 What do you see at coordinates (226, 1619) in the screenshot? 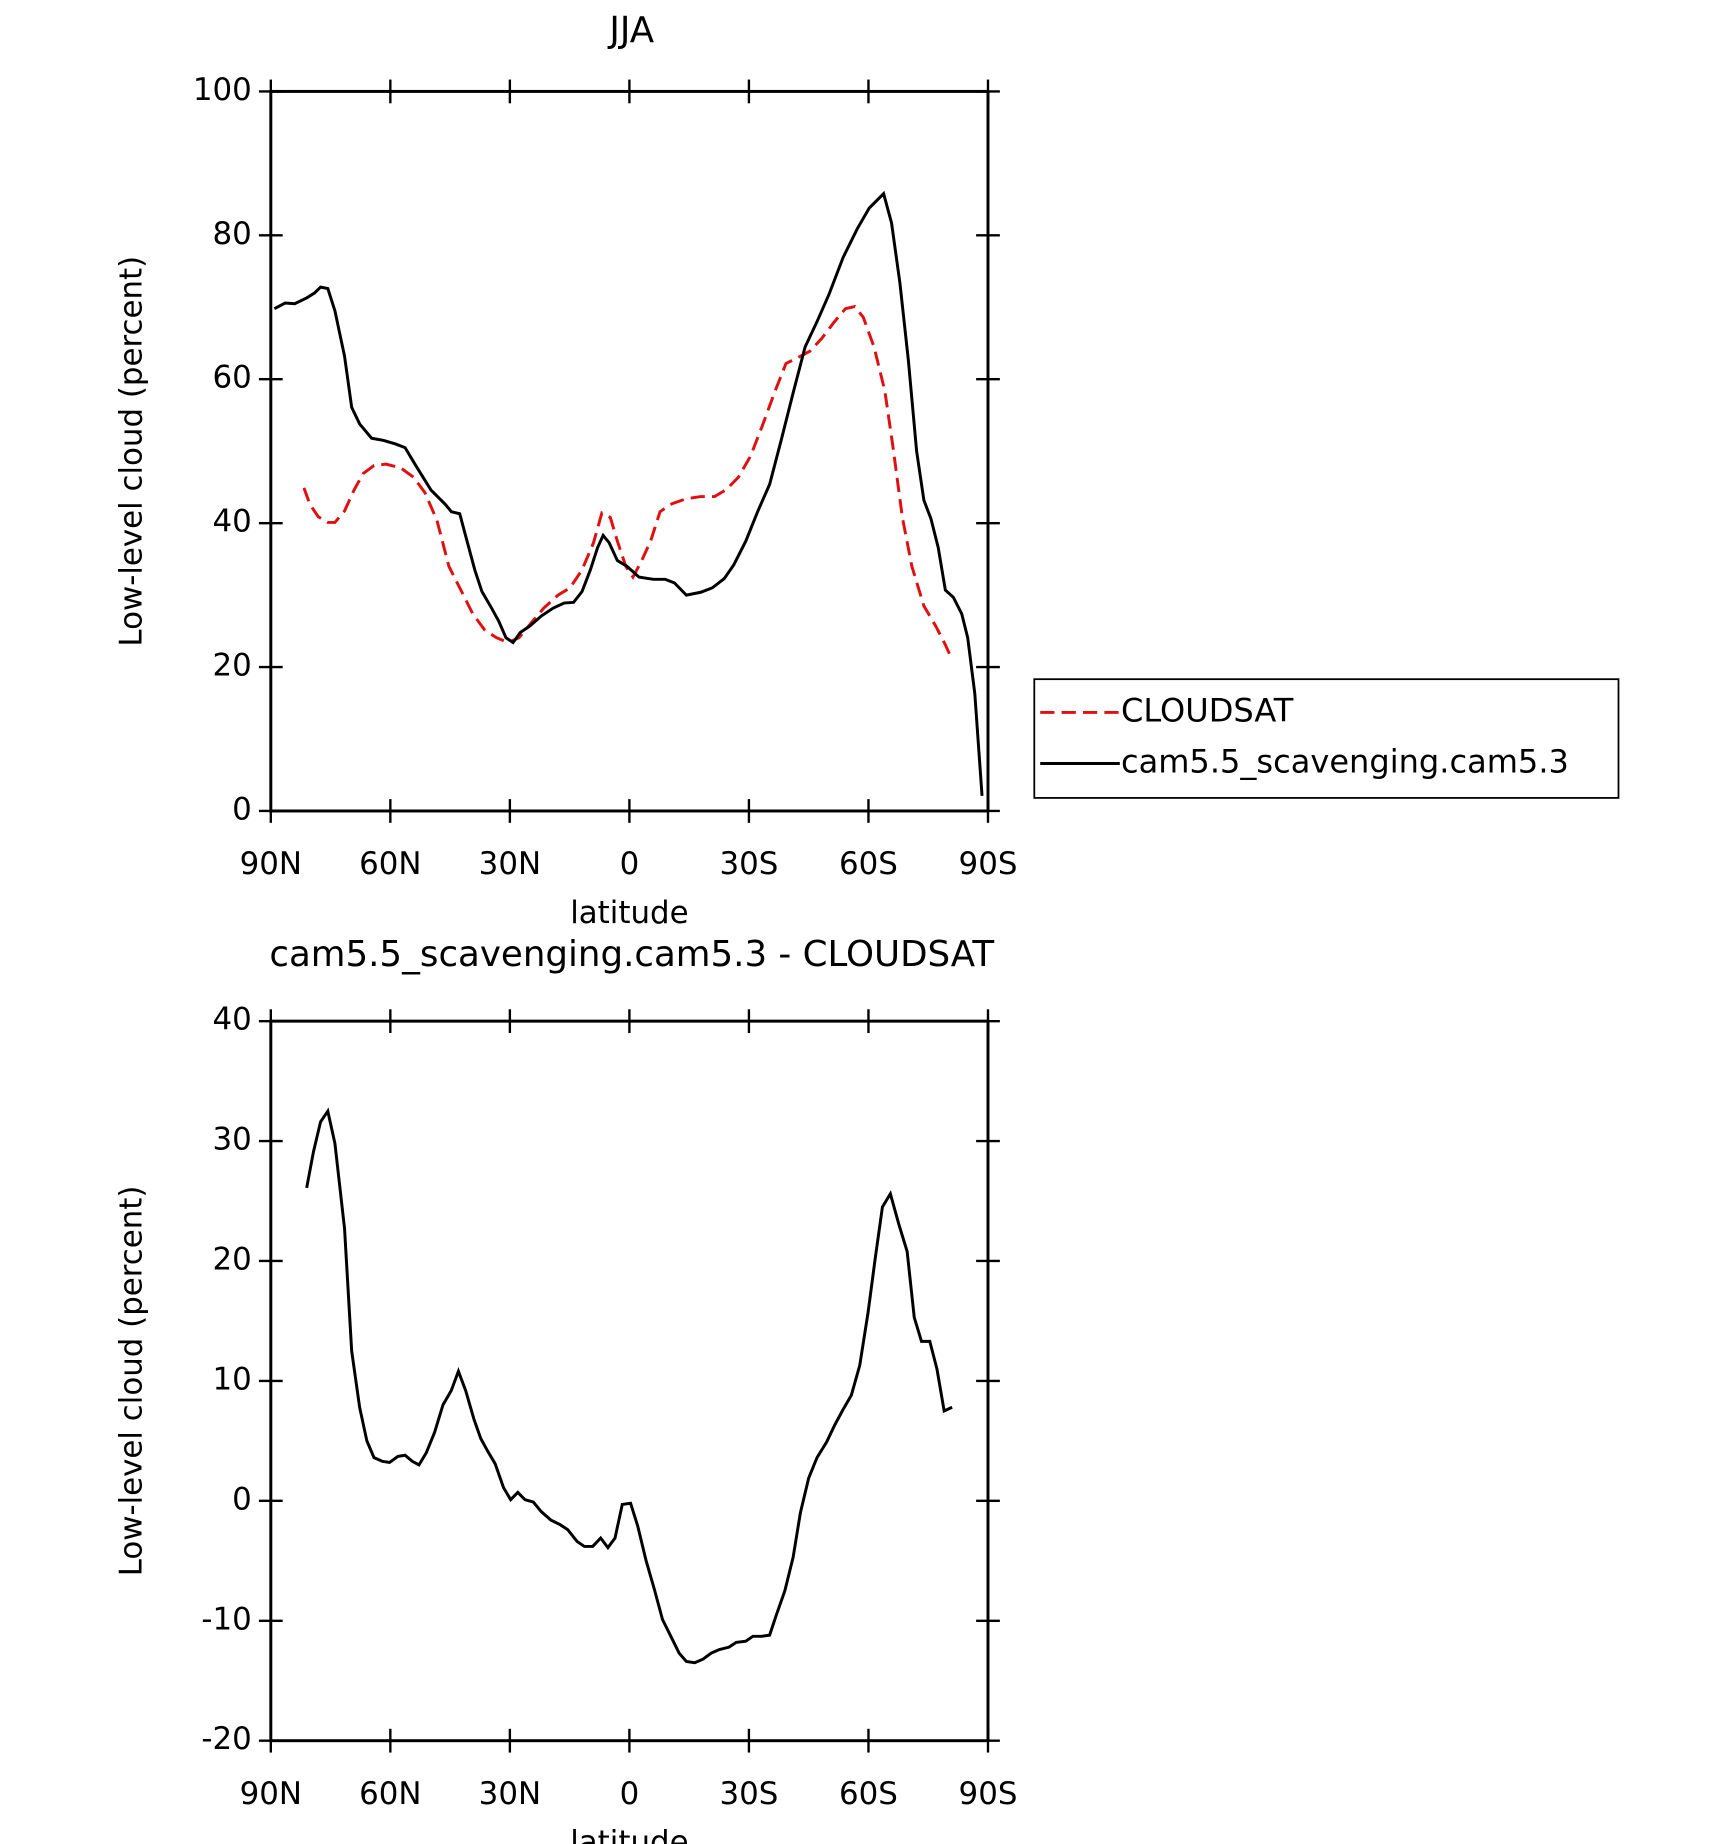
I see `y-tick-label: -10` at bounding box center [226, 1619].